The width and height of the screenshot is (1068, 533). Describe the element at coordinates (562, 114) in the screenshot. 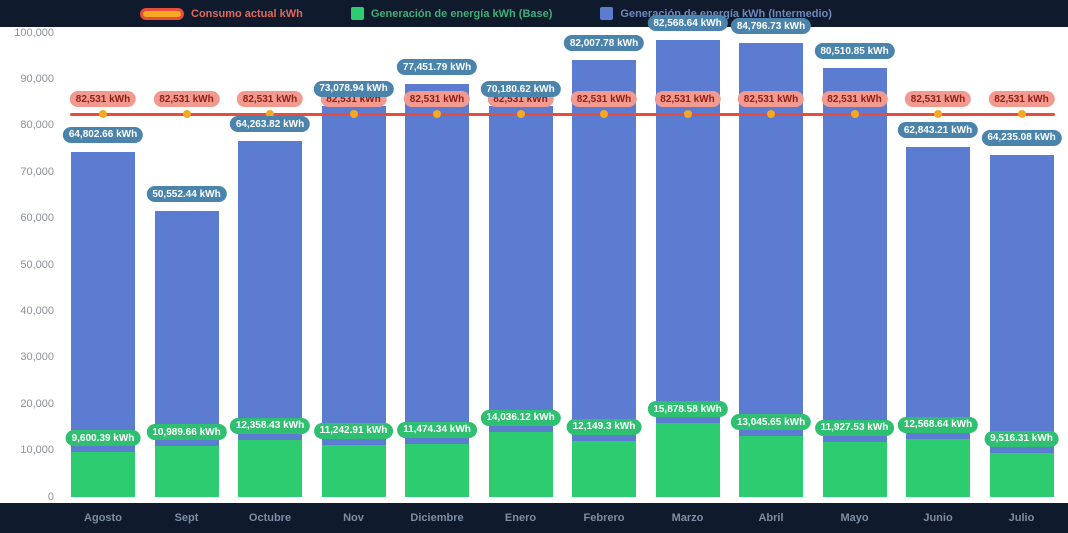

I see `consumo-line` at that location.